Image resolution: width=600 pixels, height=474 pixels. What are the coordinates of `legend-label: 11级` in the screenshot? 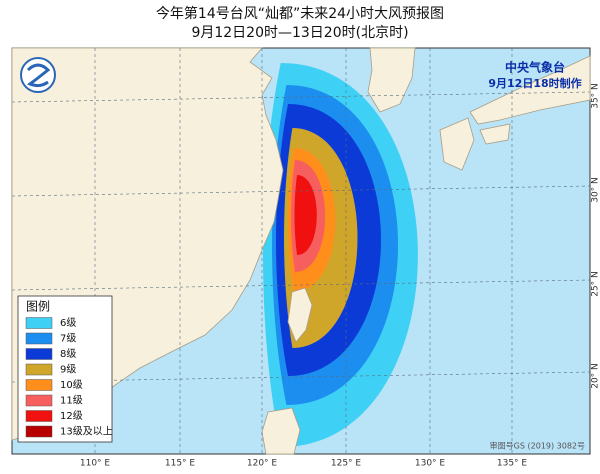 It's located at (71, 401).